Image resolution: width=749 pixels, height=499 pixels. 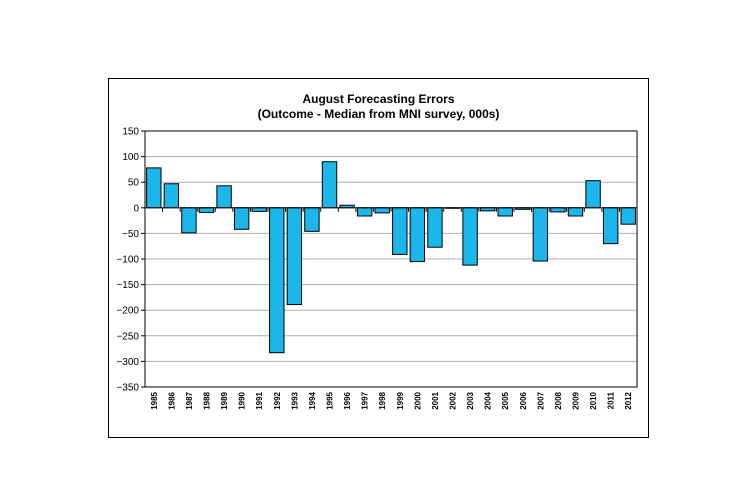 I want to click on x-tick-label: 2000, so click(x=417, y=400).